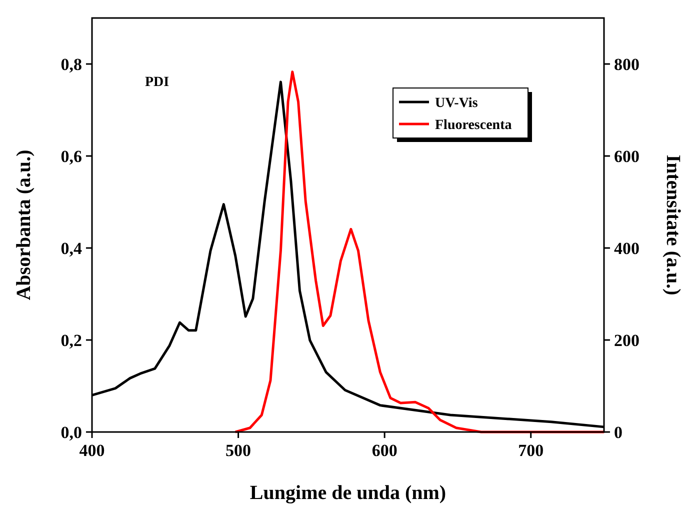  I want to click on y-tick-label: 0,8, so click(71, 64).